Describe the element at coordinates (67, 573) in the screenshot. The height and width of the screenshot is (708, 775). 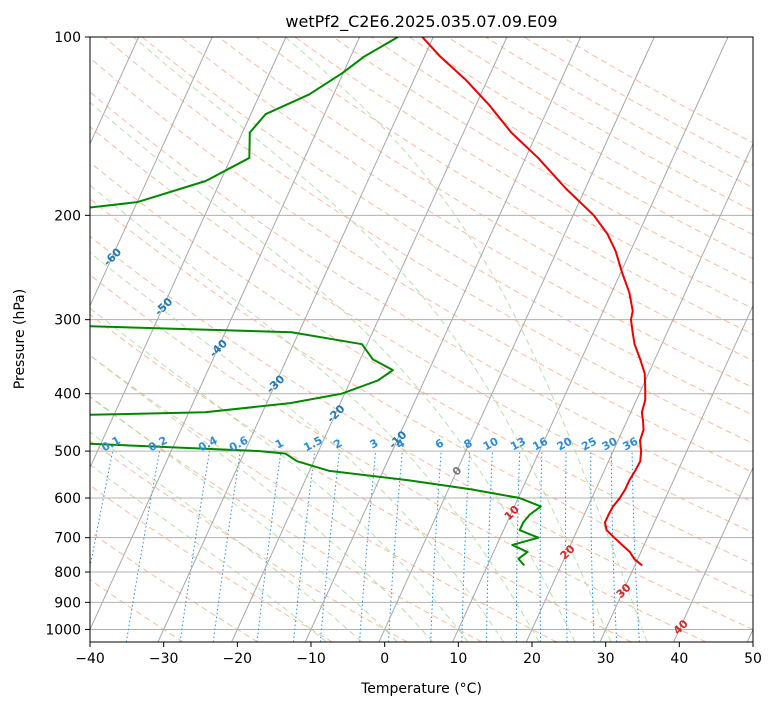
I see `y-tick-label: 800` at that location.